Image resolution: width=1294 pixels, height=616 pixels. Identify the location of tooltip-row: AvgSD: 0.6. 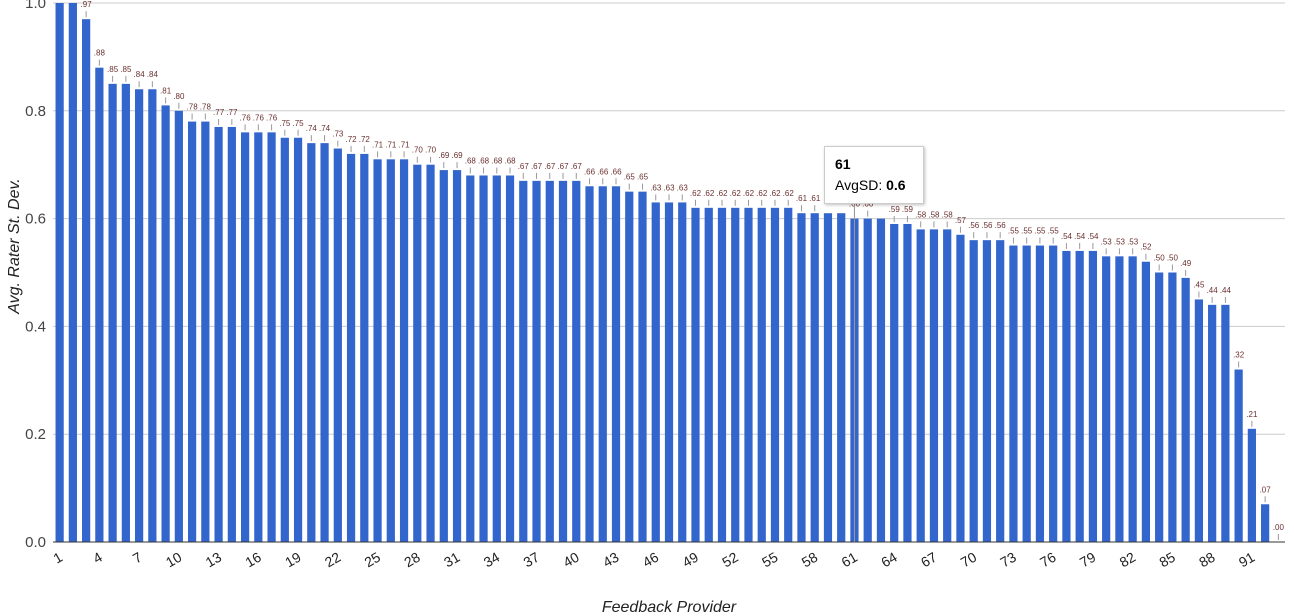
(874, 185).